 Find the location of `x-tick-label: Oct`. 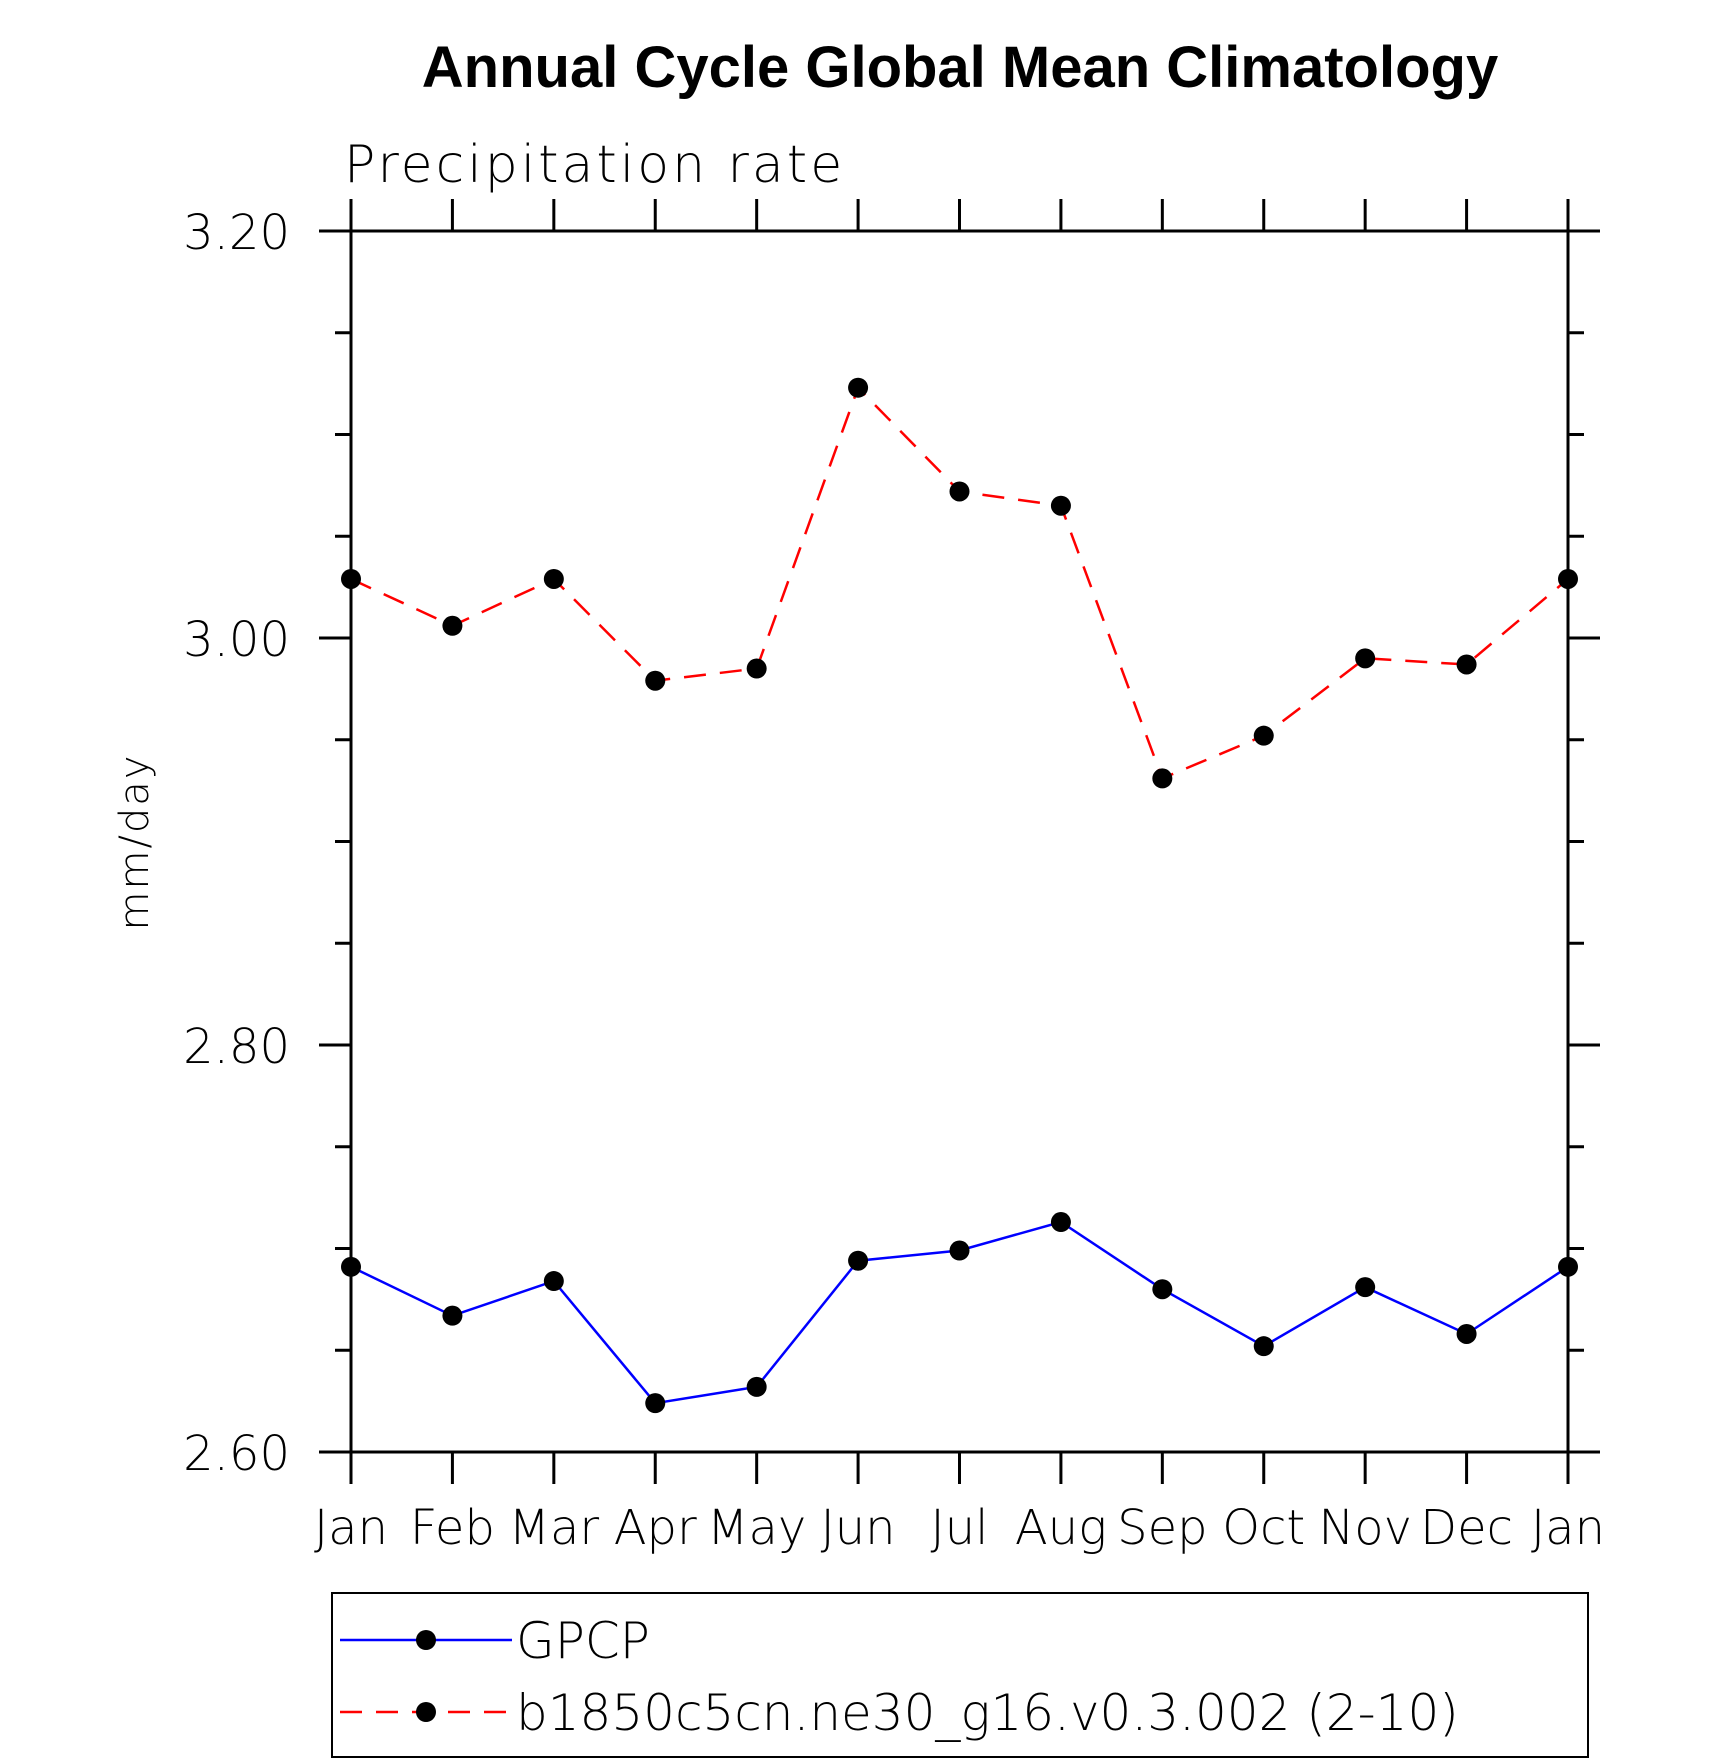

x-tick-label: Oct is located at coordinates (1263, 1528).